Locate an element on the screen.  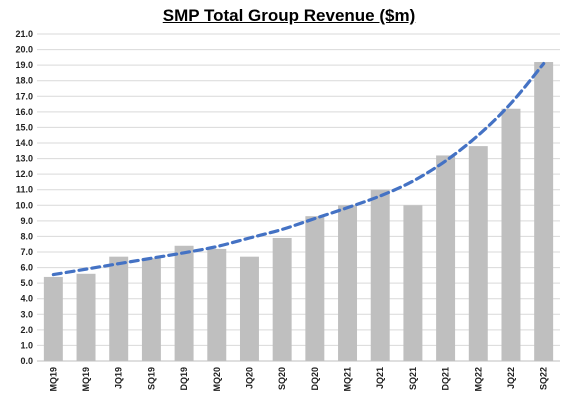
y-tick-label: 1.0 is located at coordinates (26, 345).